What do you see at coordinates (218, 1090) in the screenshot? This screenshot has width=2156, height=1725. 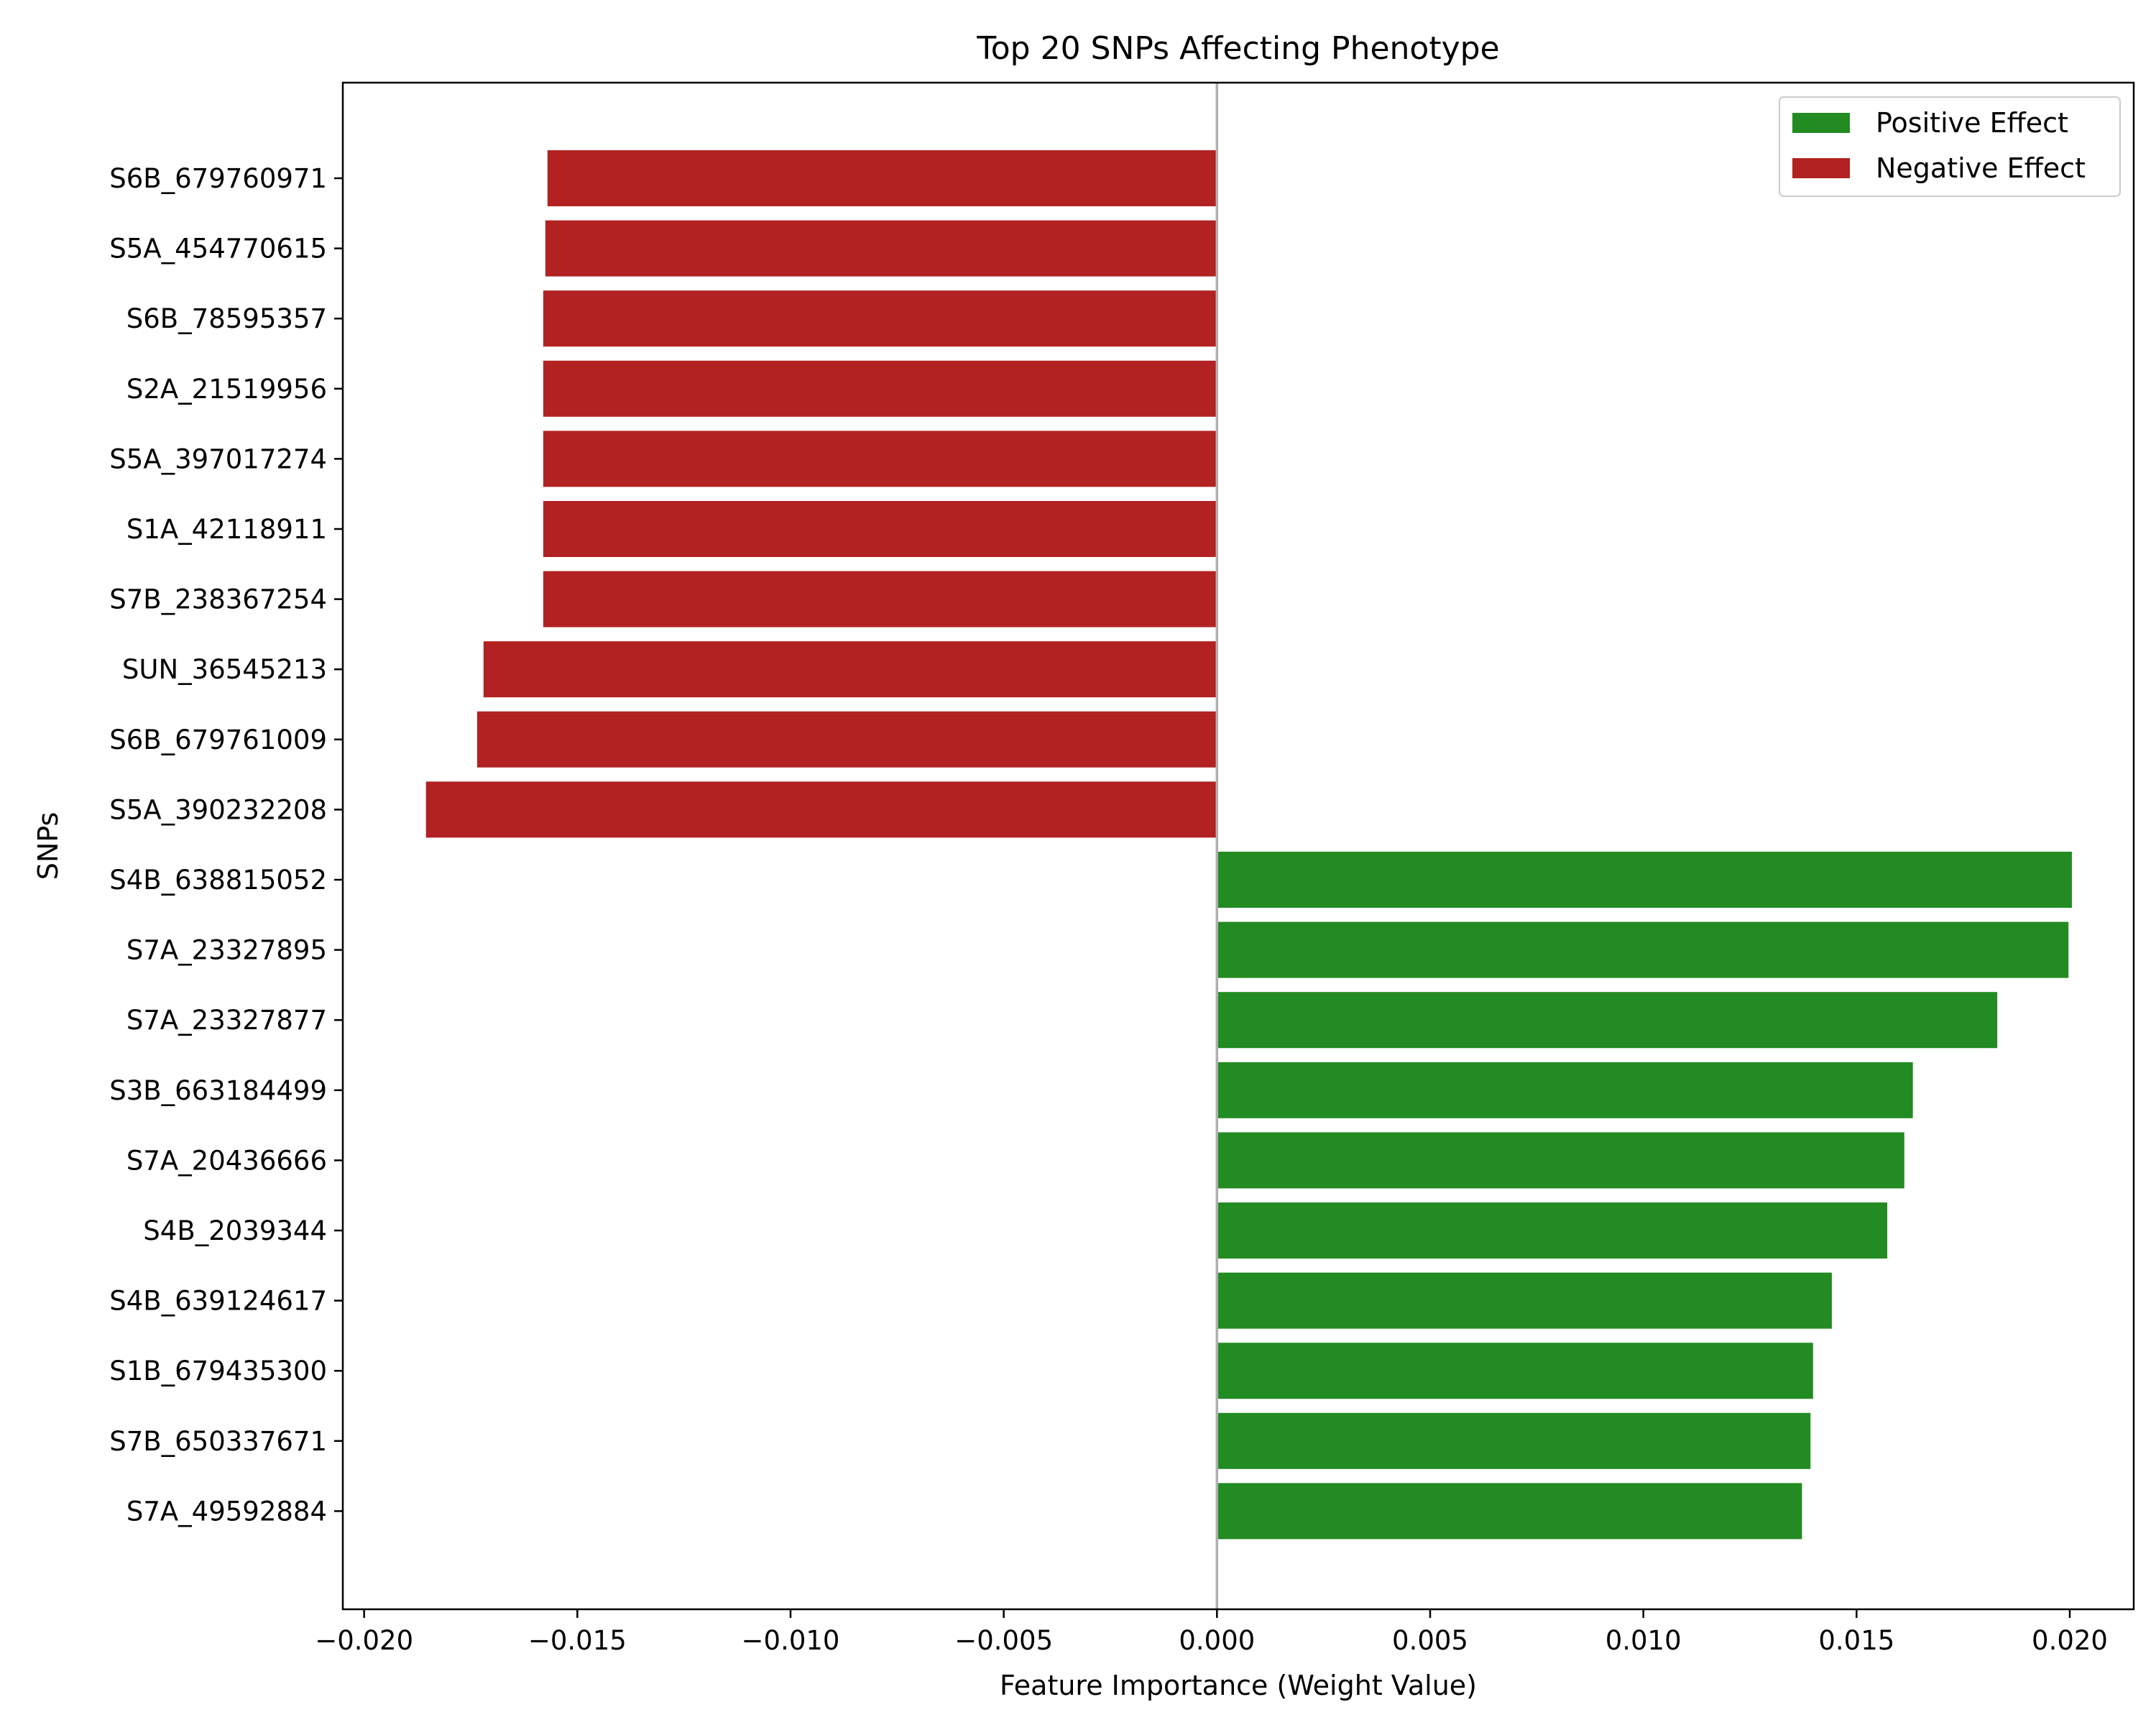 I see `y-tick-label: S3B_663184499` at bounding box center [218, 1090].